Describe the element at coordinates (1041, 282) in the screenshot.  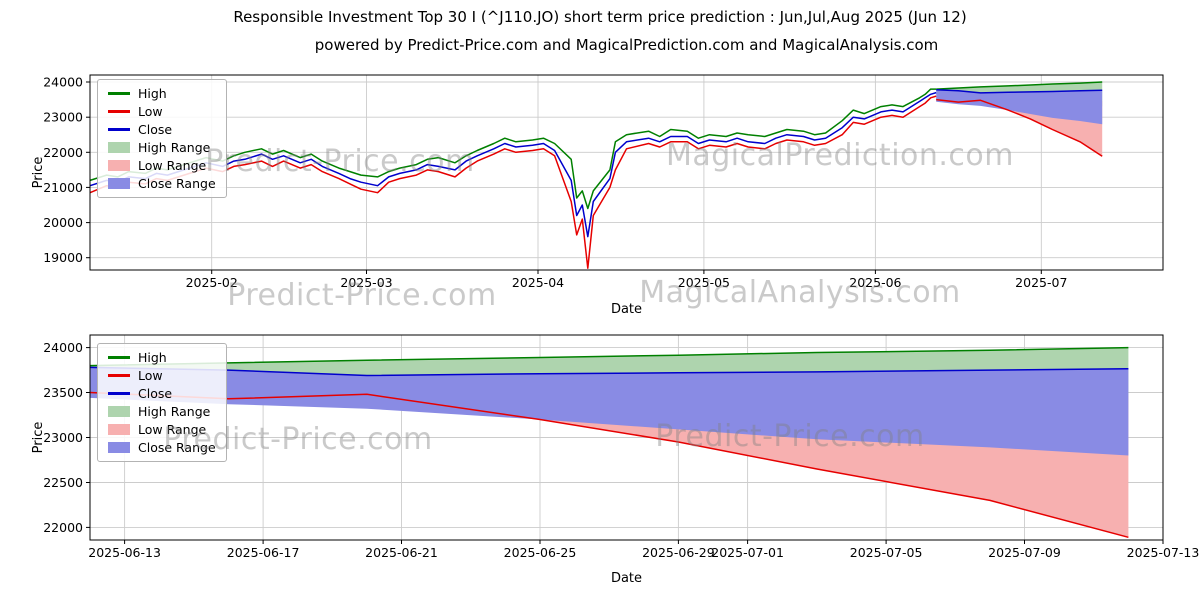
I see `svg-text: 2025-07` at that location.